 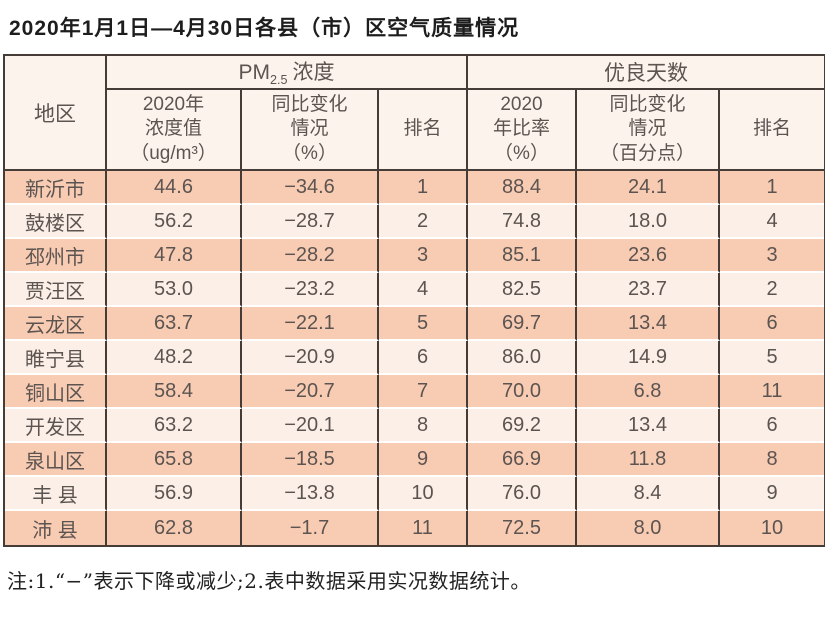 What do you see at coordinates (423, 494) in the screenshot?
I see `cell-pm-rank: 10` at bounding box center [423, 494].